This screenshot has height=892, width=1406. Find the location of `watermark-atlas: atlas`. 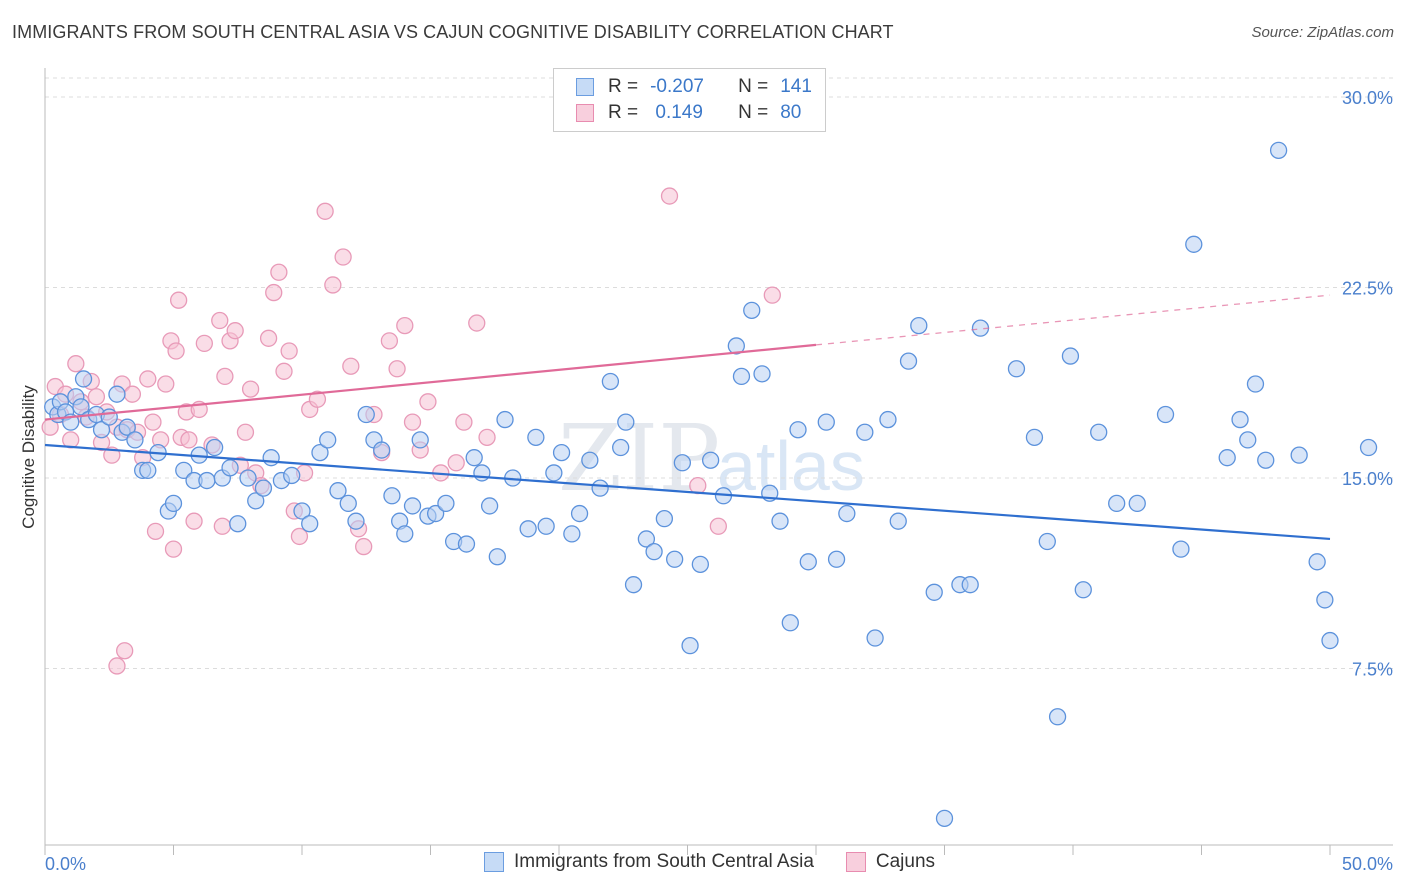

watermark-atlas: atlas is located at coordinates (791, 466).